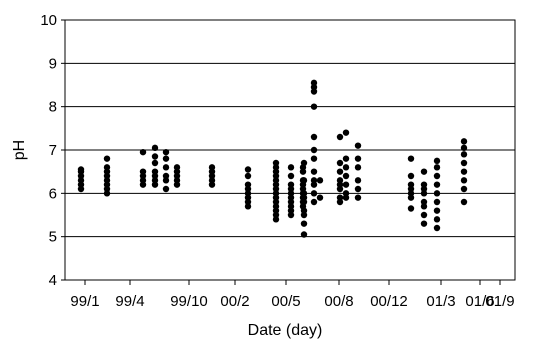 The height and width of the screenshot is (345, 536). Describe the element at coordinates (389, 301) in the screenshot. I see `x-tick-label: 00/12` at that location.